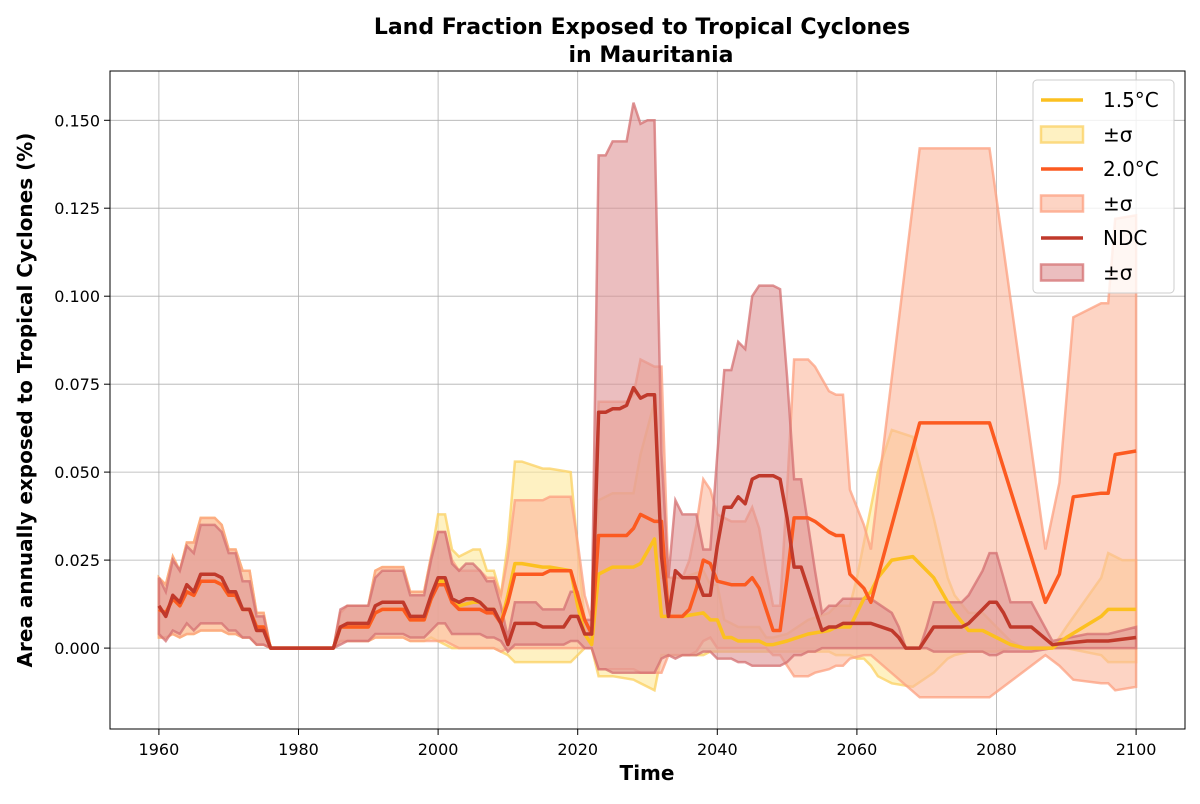 This screenshot has width=1200, height=804. I want to click on x-tick-label: 1960, so click(159, 749).